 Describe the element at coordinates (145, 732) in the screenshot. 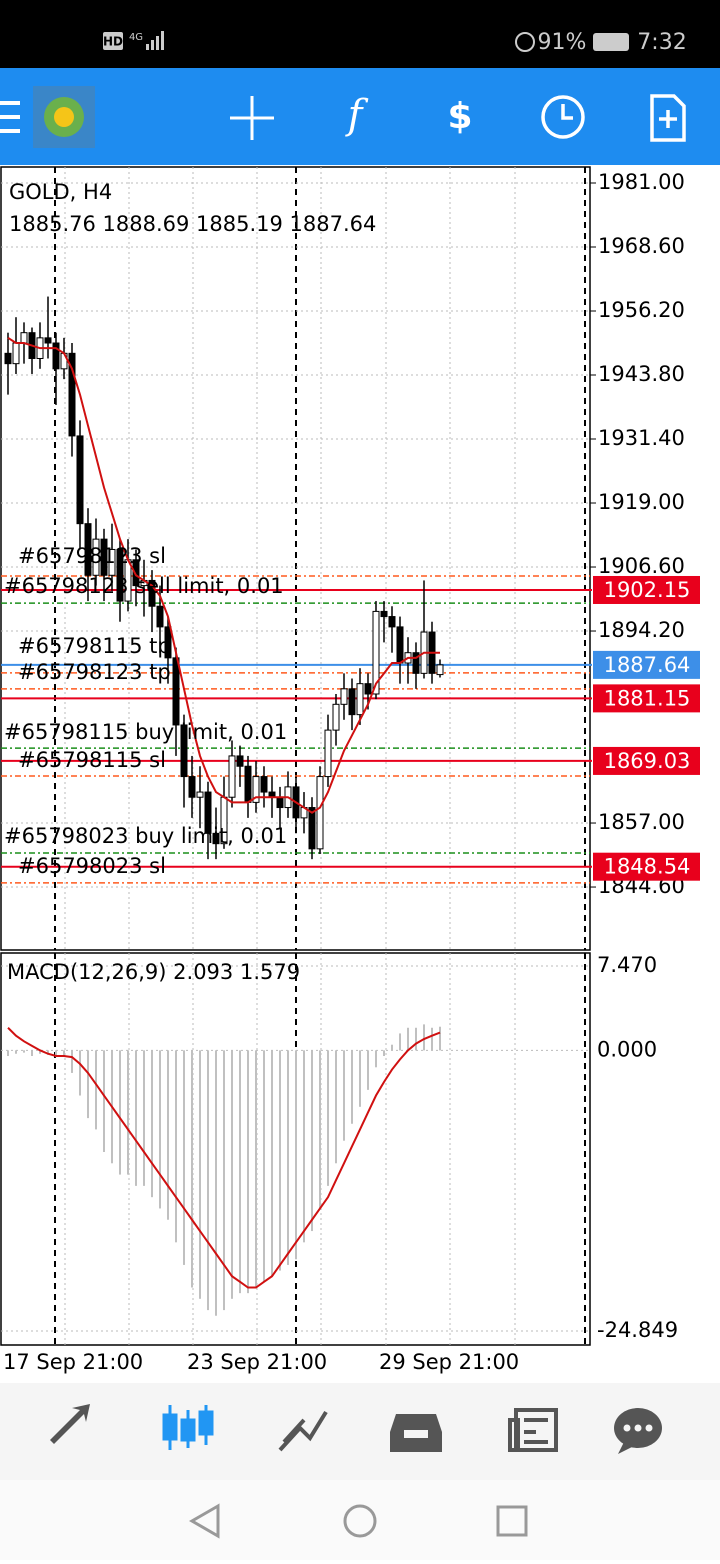

I see `order-label: #65798115 buy limit, 0.01` at that location.